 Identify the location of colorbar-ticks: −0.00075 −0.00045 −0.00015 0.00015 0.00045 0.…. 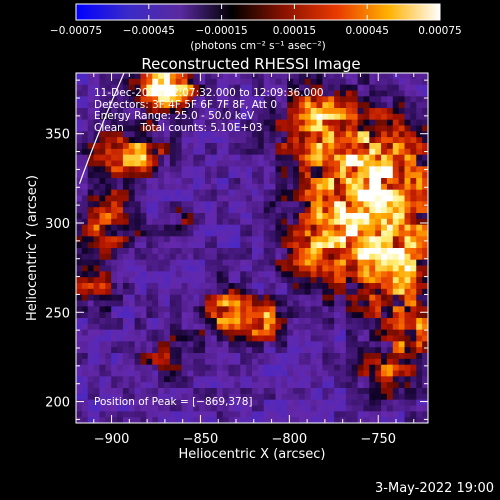
(256, 20).